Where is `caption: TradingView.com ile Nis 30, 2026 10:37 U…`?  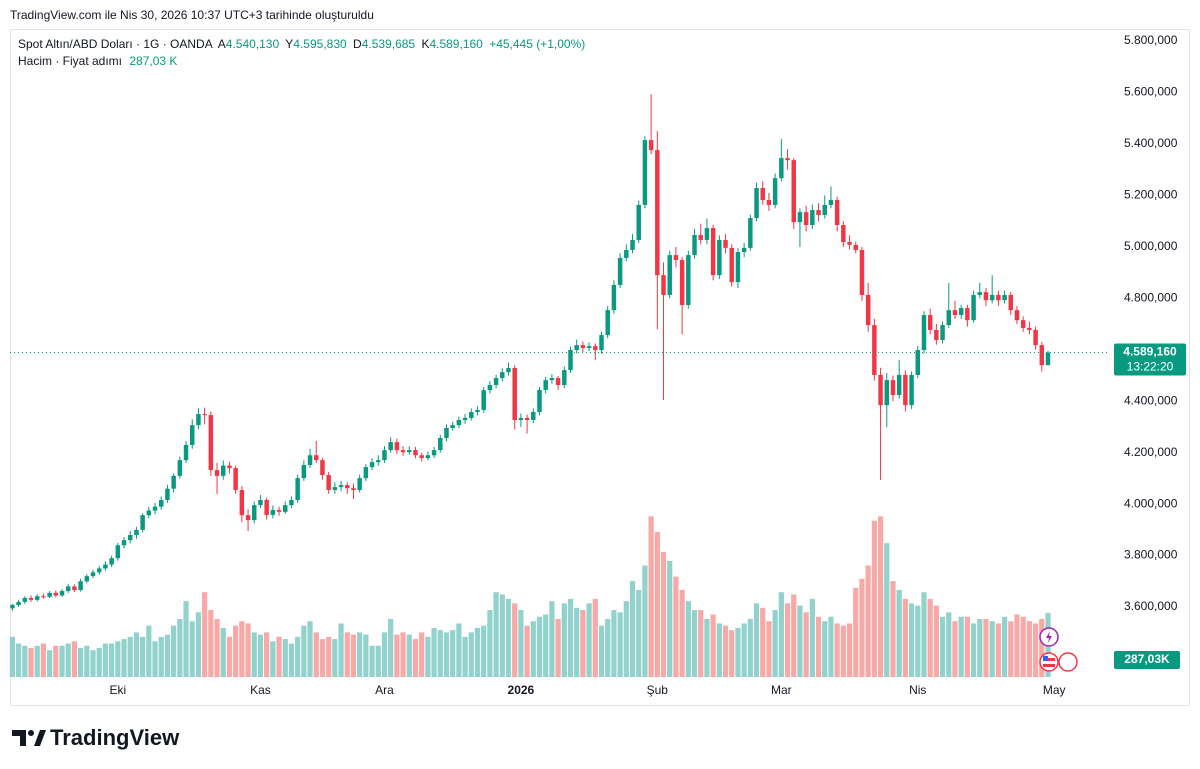 caption: TradingView.com ile Nis 30, 2026 10:37 U… is located at coordinates (192, 15).